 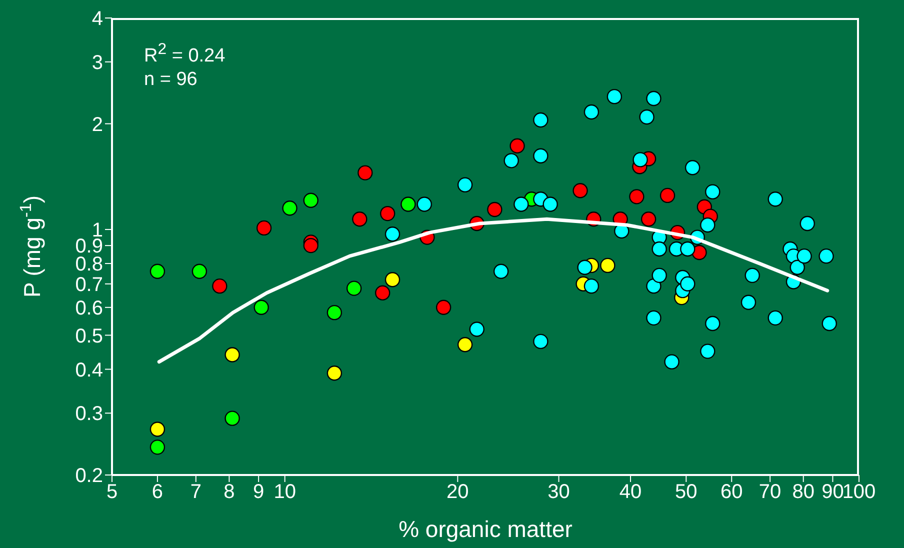 What do you see at coordinates (112, 492) in the screenshot?
I see `x-tick-label: 5` at bounding box center [112, 492].